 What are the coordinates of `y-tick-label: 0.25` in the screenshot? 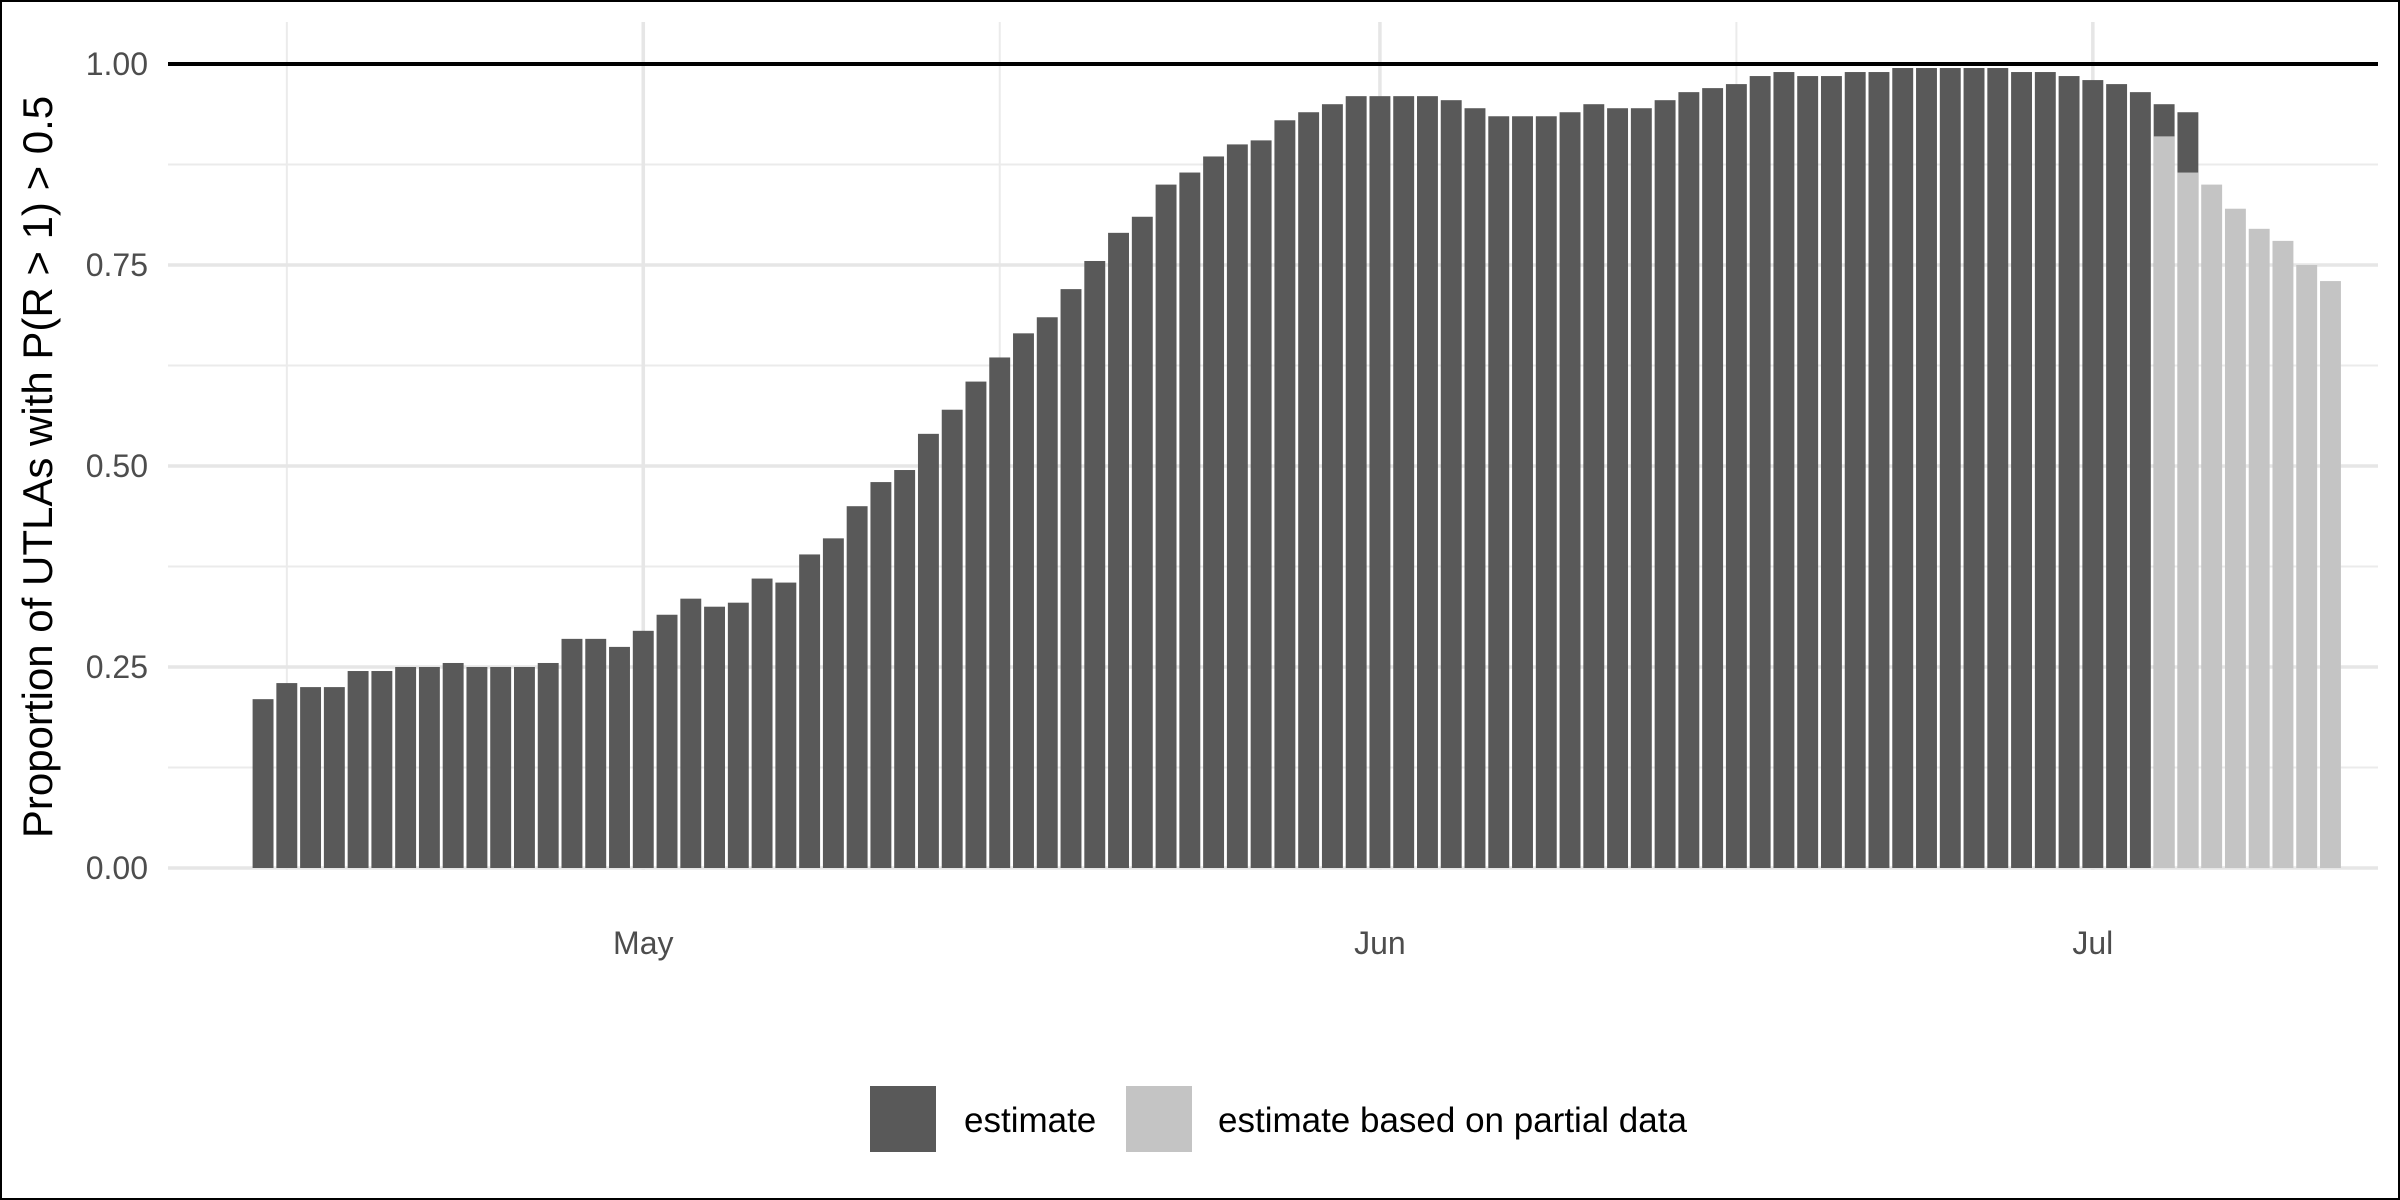 It's located at (117, 667).